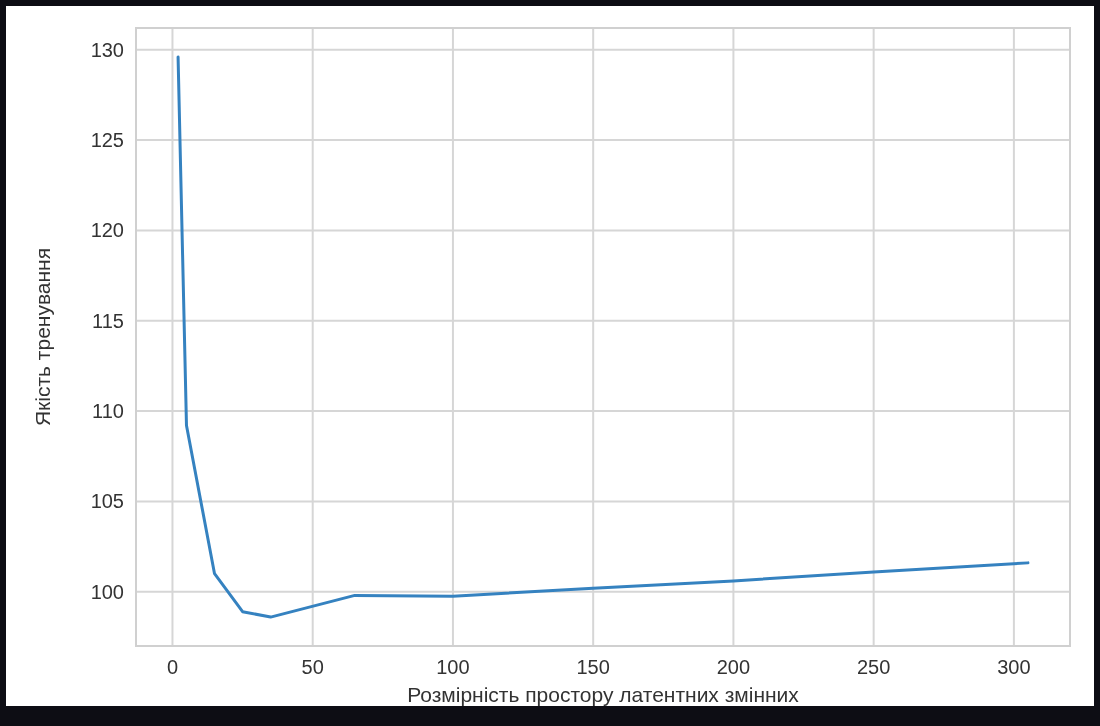  Describe the element at coordinates (172, 667) in the screenshot. I see `x-tick-label: 0` at that location.